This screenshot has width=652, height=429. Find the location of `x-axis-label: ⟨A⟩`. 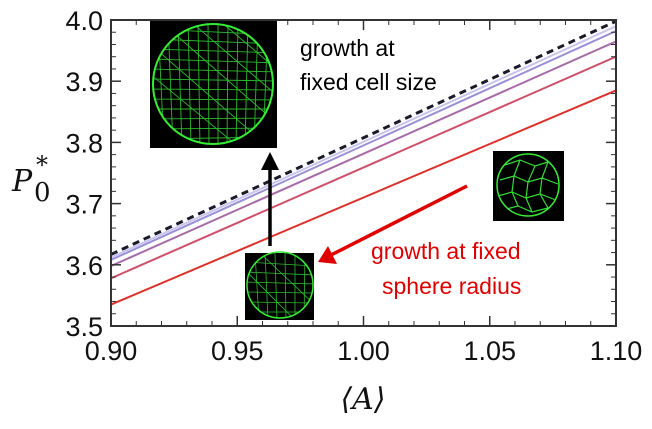

x-axis-label: ⟨A⟩ is located at coordinates (362, 399).